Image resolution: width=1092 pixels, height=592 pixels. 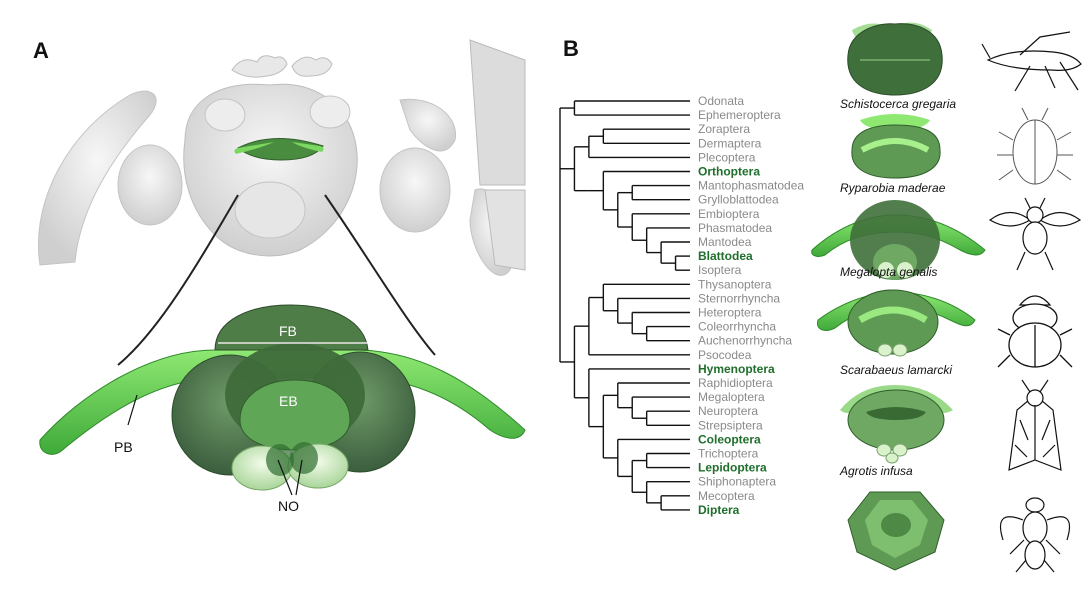 I want to click on species-label: Agrotis infusa, so click(x=876, y=471).